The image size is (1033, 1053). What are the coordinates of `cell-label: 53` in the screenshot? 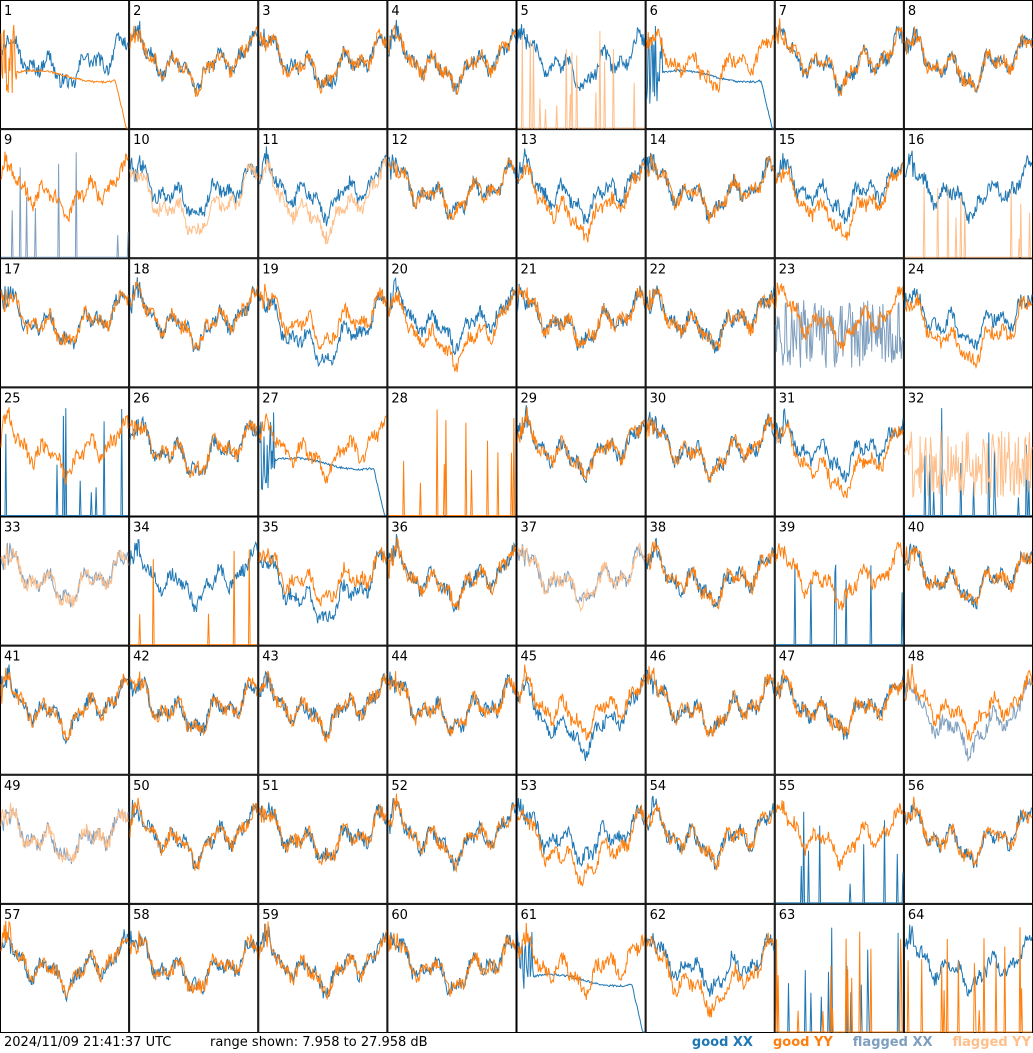 It's located at (529, 786).